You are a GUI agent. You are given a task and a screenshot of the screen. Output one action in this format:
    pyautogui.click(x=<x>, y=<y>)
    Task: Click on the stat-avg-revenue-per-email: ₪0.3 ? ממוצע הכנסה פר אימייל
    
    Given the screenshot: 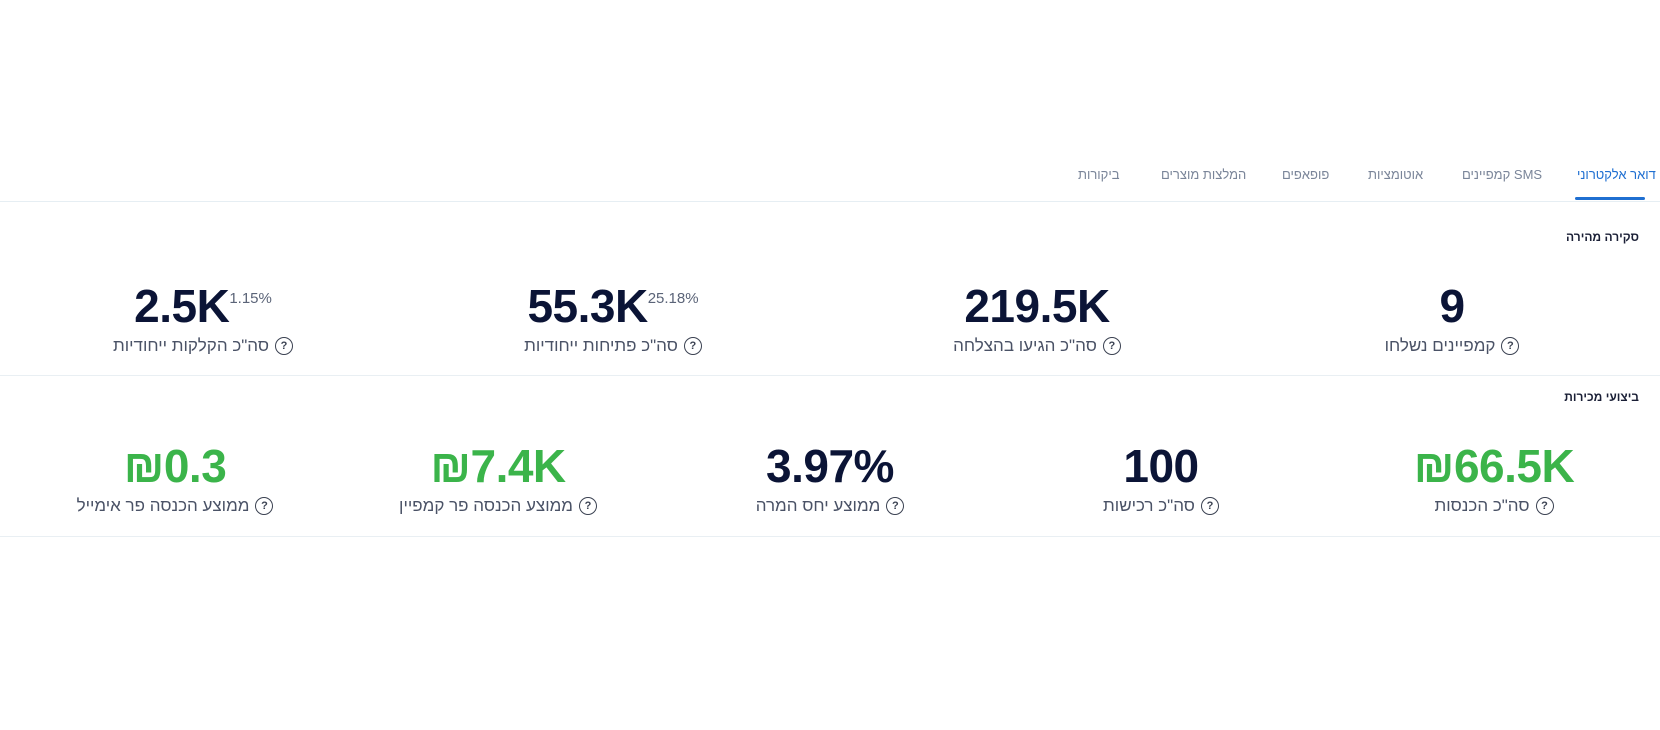 What is the action you would take?
    pyautogui.click(x=175, y=478)
    